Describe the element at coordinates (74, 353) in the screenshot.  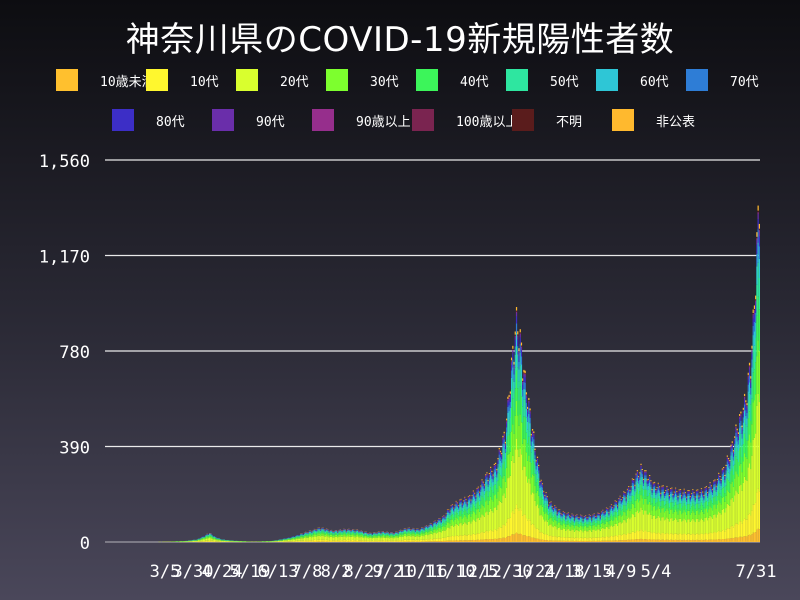
I see `y-tick-label: 780` at that location.